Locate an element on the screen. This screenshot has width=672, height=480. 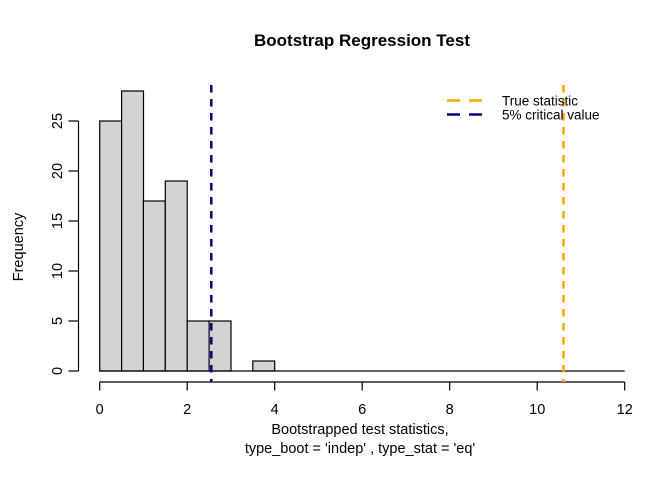
x-tick-label: 6 is located at coordinates (362, 410).